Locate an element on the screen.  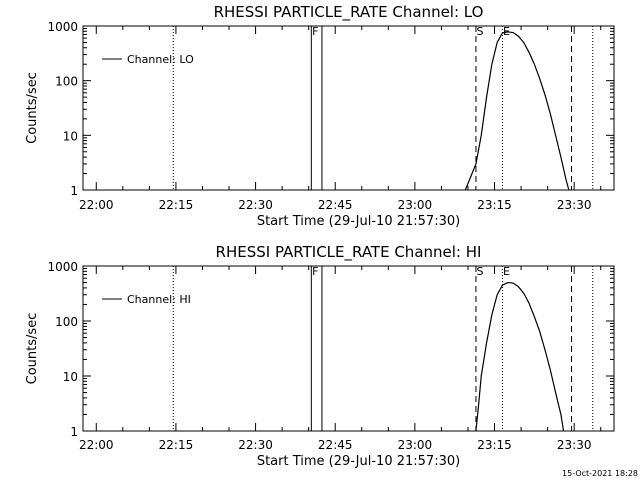
footer-timestamp: 15-Oct-2021 18:28 is located at coordinates (600, 473).